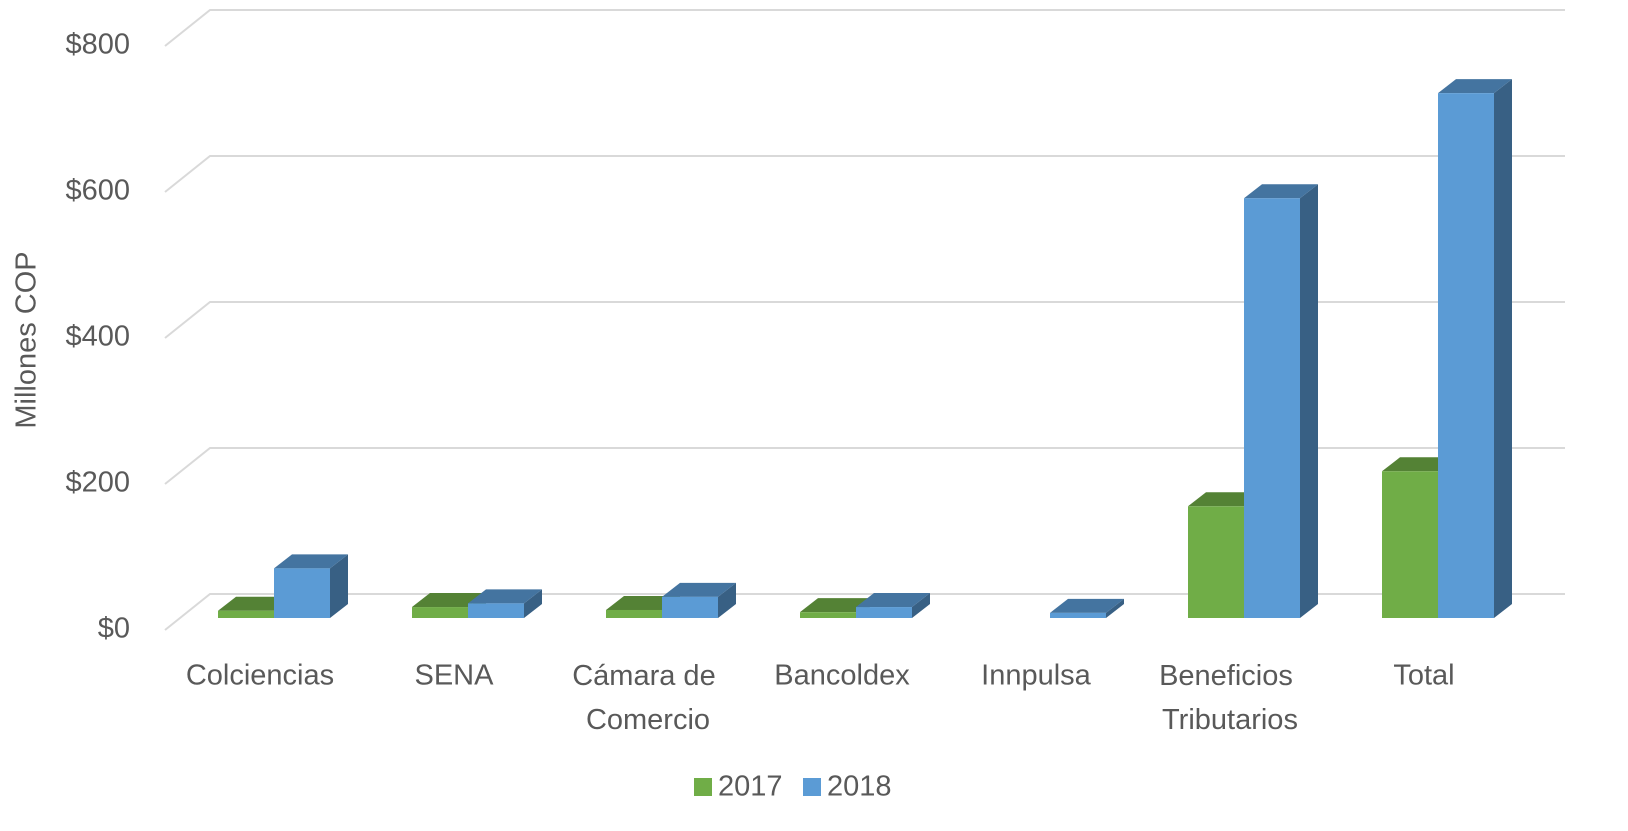 The height and width of the screenshot is (831, 1628). What do you see at coordinates (750, 787) in the screenshot?
I see `legend-label: 2017` at bounding box center [750, 787].